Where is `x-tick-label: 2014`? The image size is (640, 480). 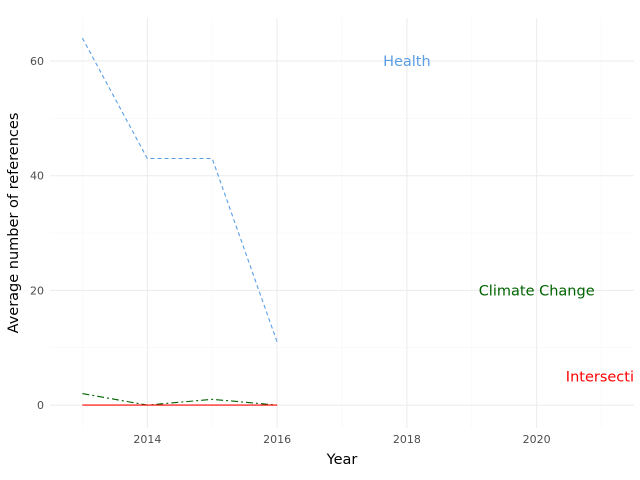 x-tick-label: 2014 is located at coordinates (147, 439).